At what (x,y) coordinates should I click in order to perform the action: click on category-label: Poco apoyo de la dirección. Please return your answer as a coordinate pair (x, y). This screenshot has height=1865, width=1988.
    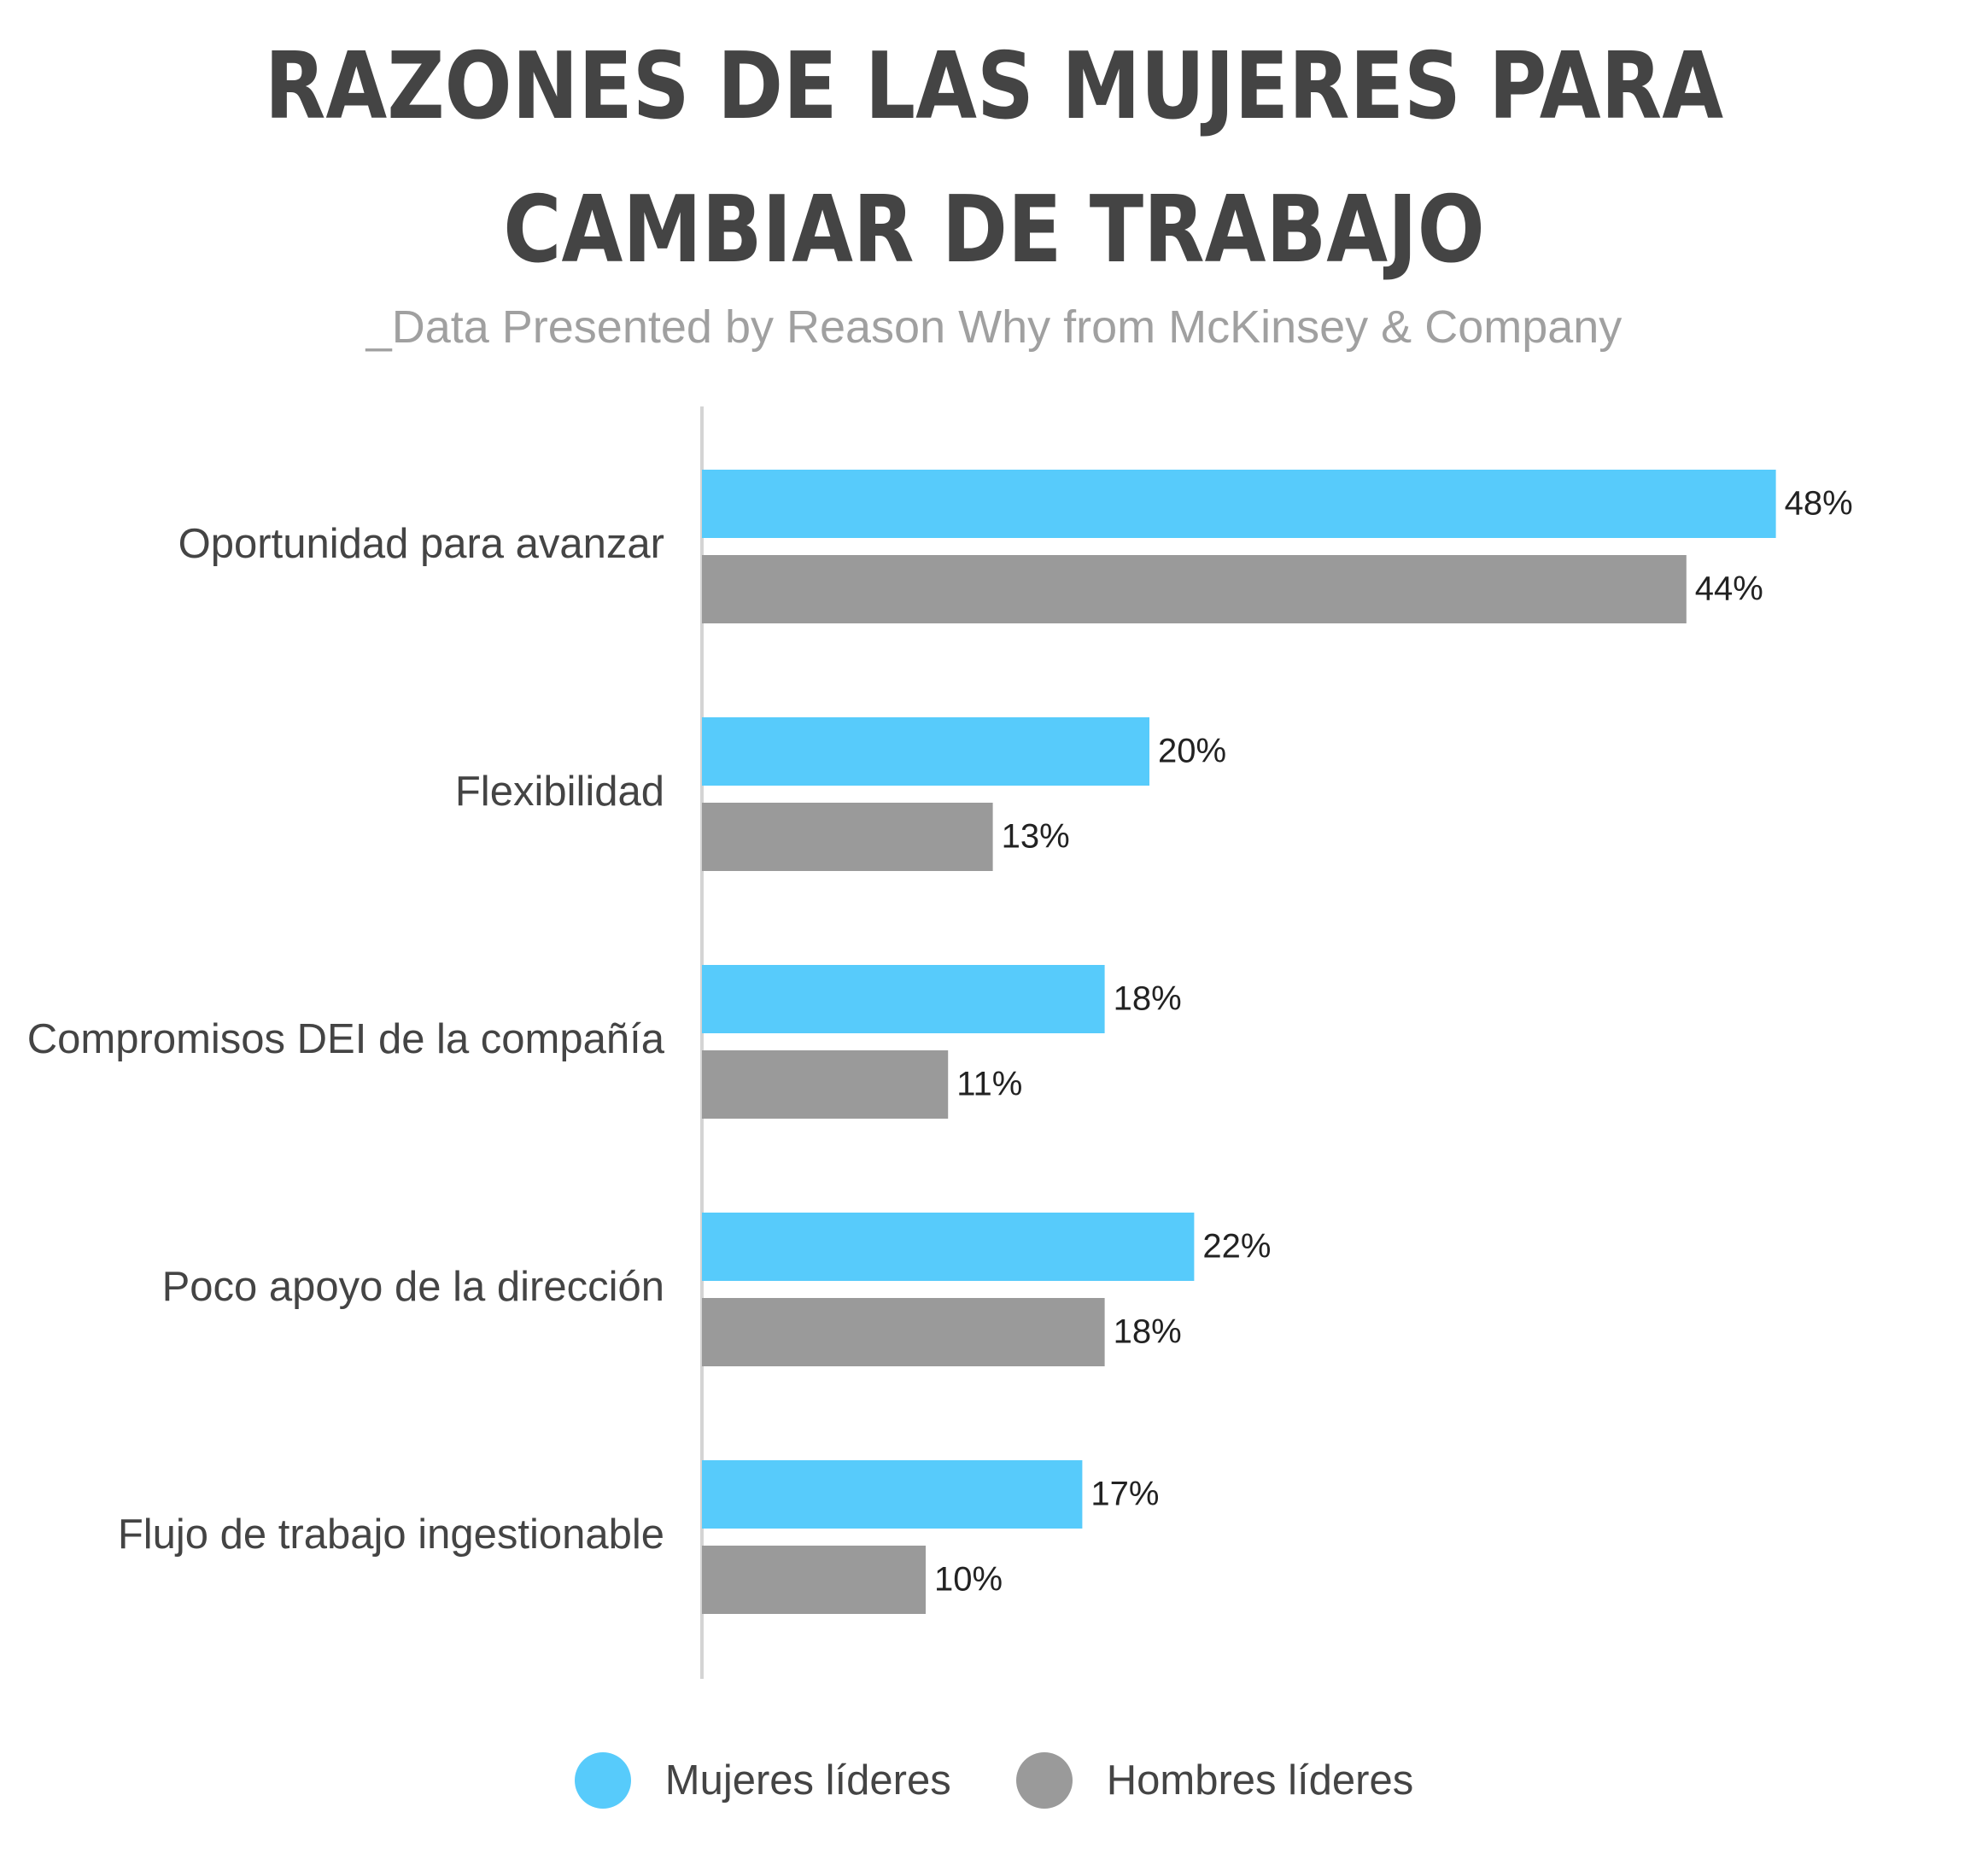
    Looking at the image, I should click on (413, 1287).